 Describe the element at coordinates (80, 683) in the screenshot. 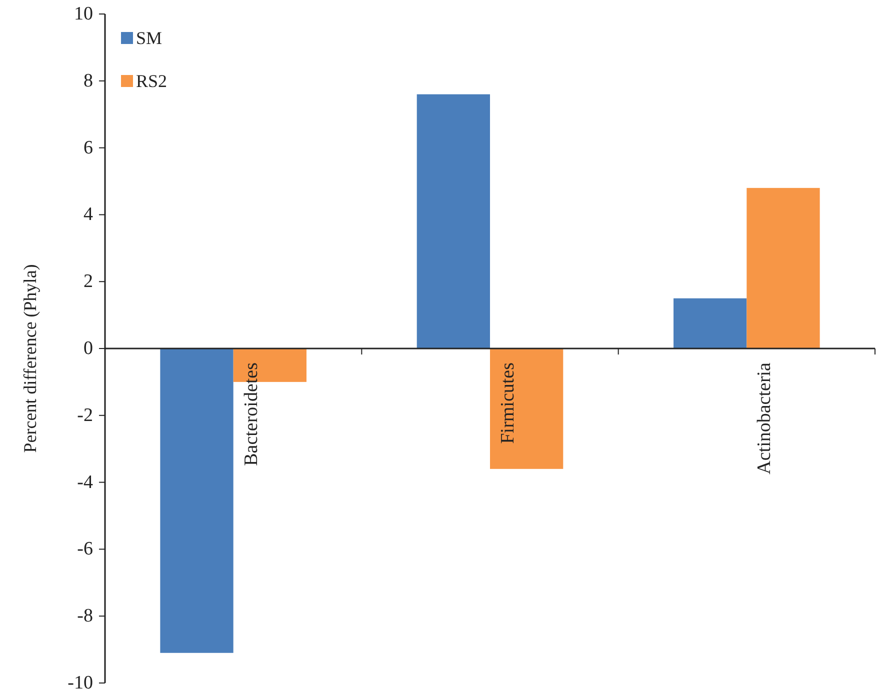

I see `y-tick-label: -10` at that location.